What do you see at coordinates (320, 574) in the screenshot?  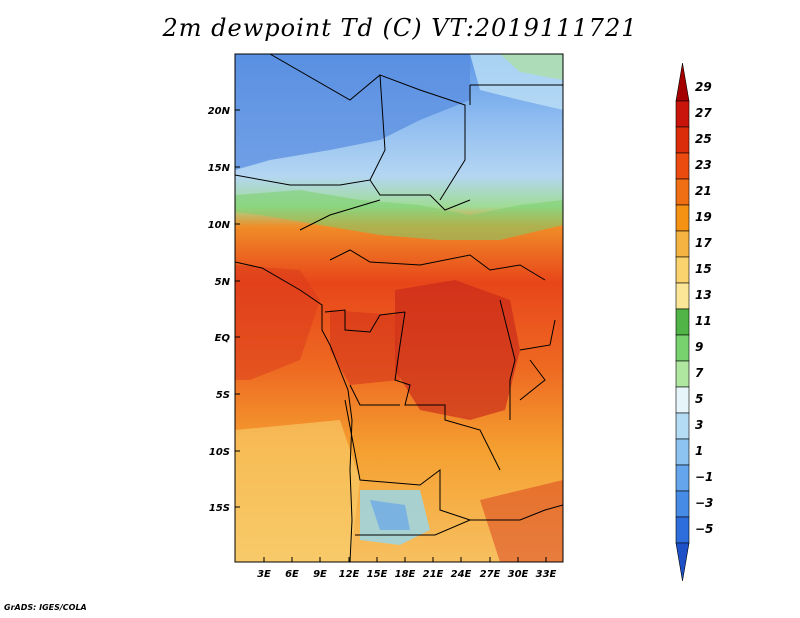 I see `lon-label-9e: 9E` at bounding box center [320, 574].